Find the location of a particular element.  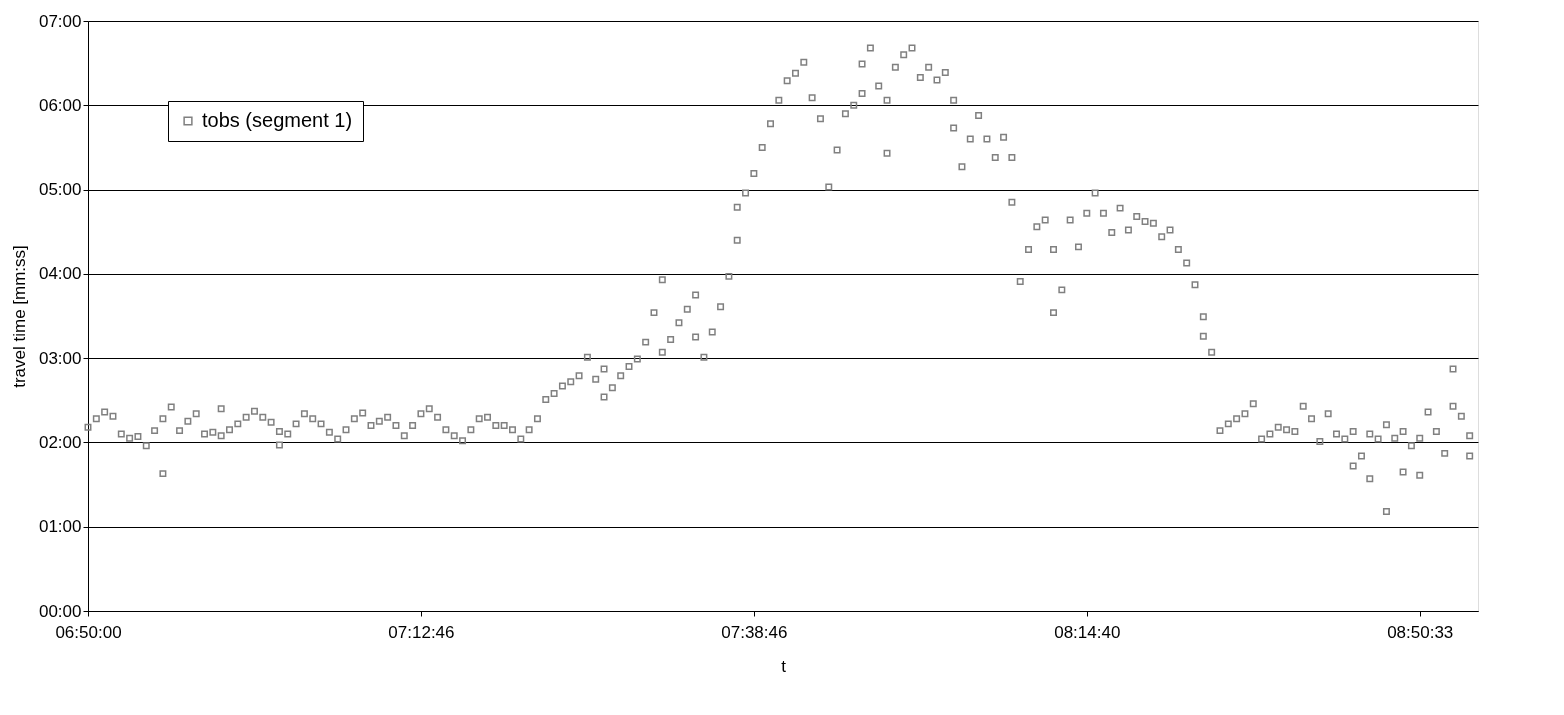

x-tick-label: 06:50:00 is located at coordinates (88, 632).